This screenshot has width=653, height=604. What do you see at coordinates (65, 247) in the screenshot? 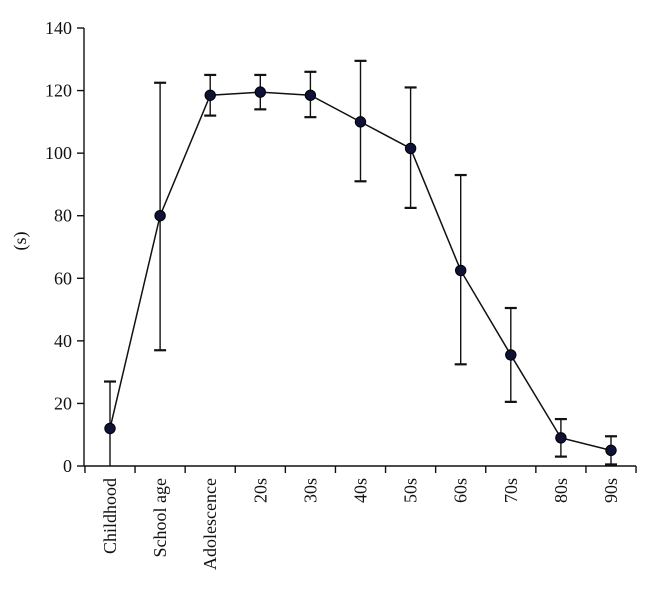
I see `y-axis: 0 20 40 60 80 100 120 140` at bounding box center [65, 247].